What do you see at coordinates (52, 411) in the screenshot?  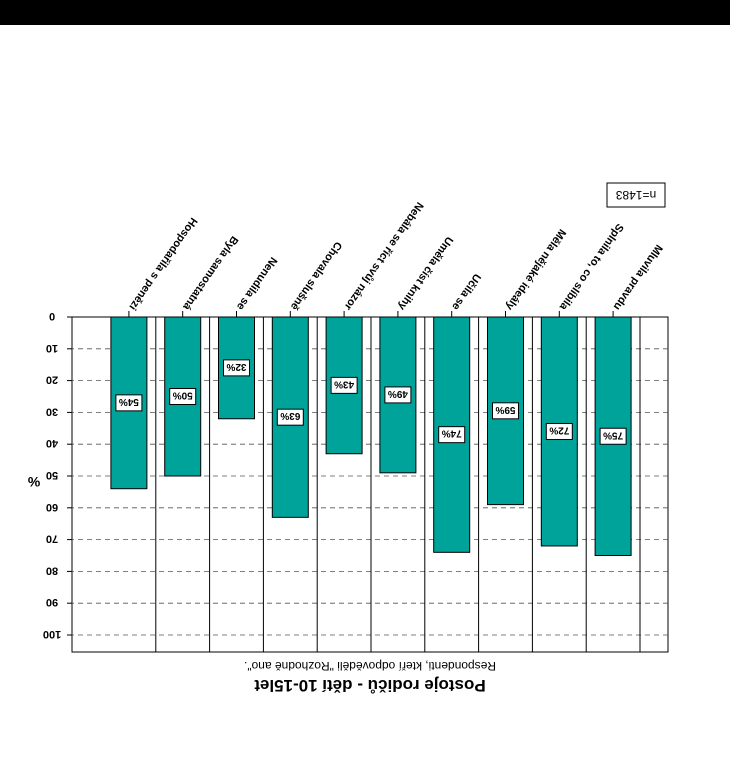 I see `y-tick-label: 30` at bounding box center [52, 411].